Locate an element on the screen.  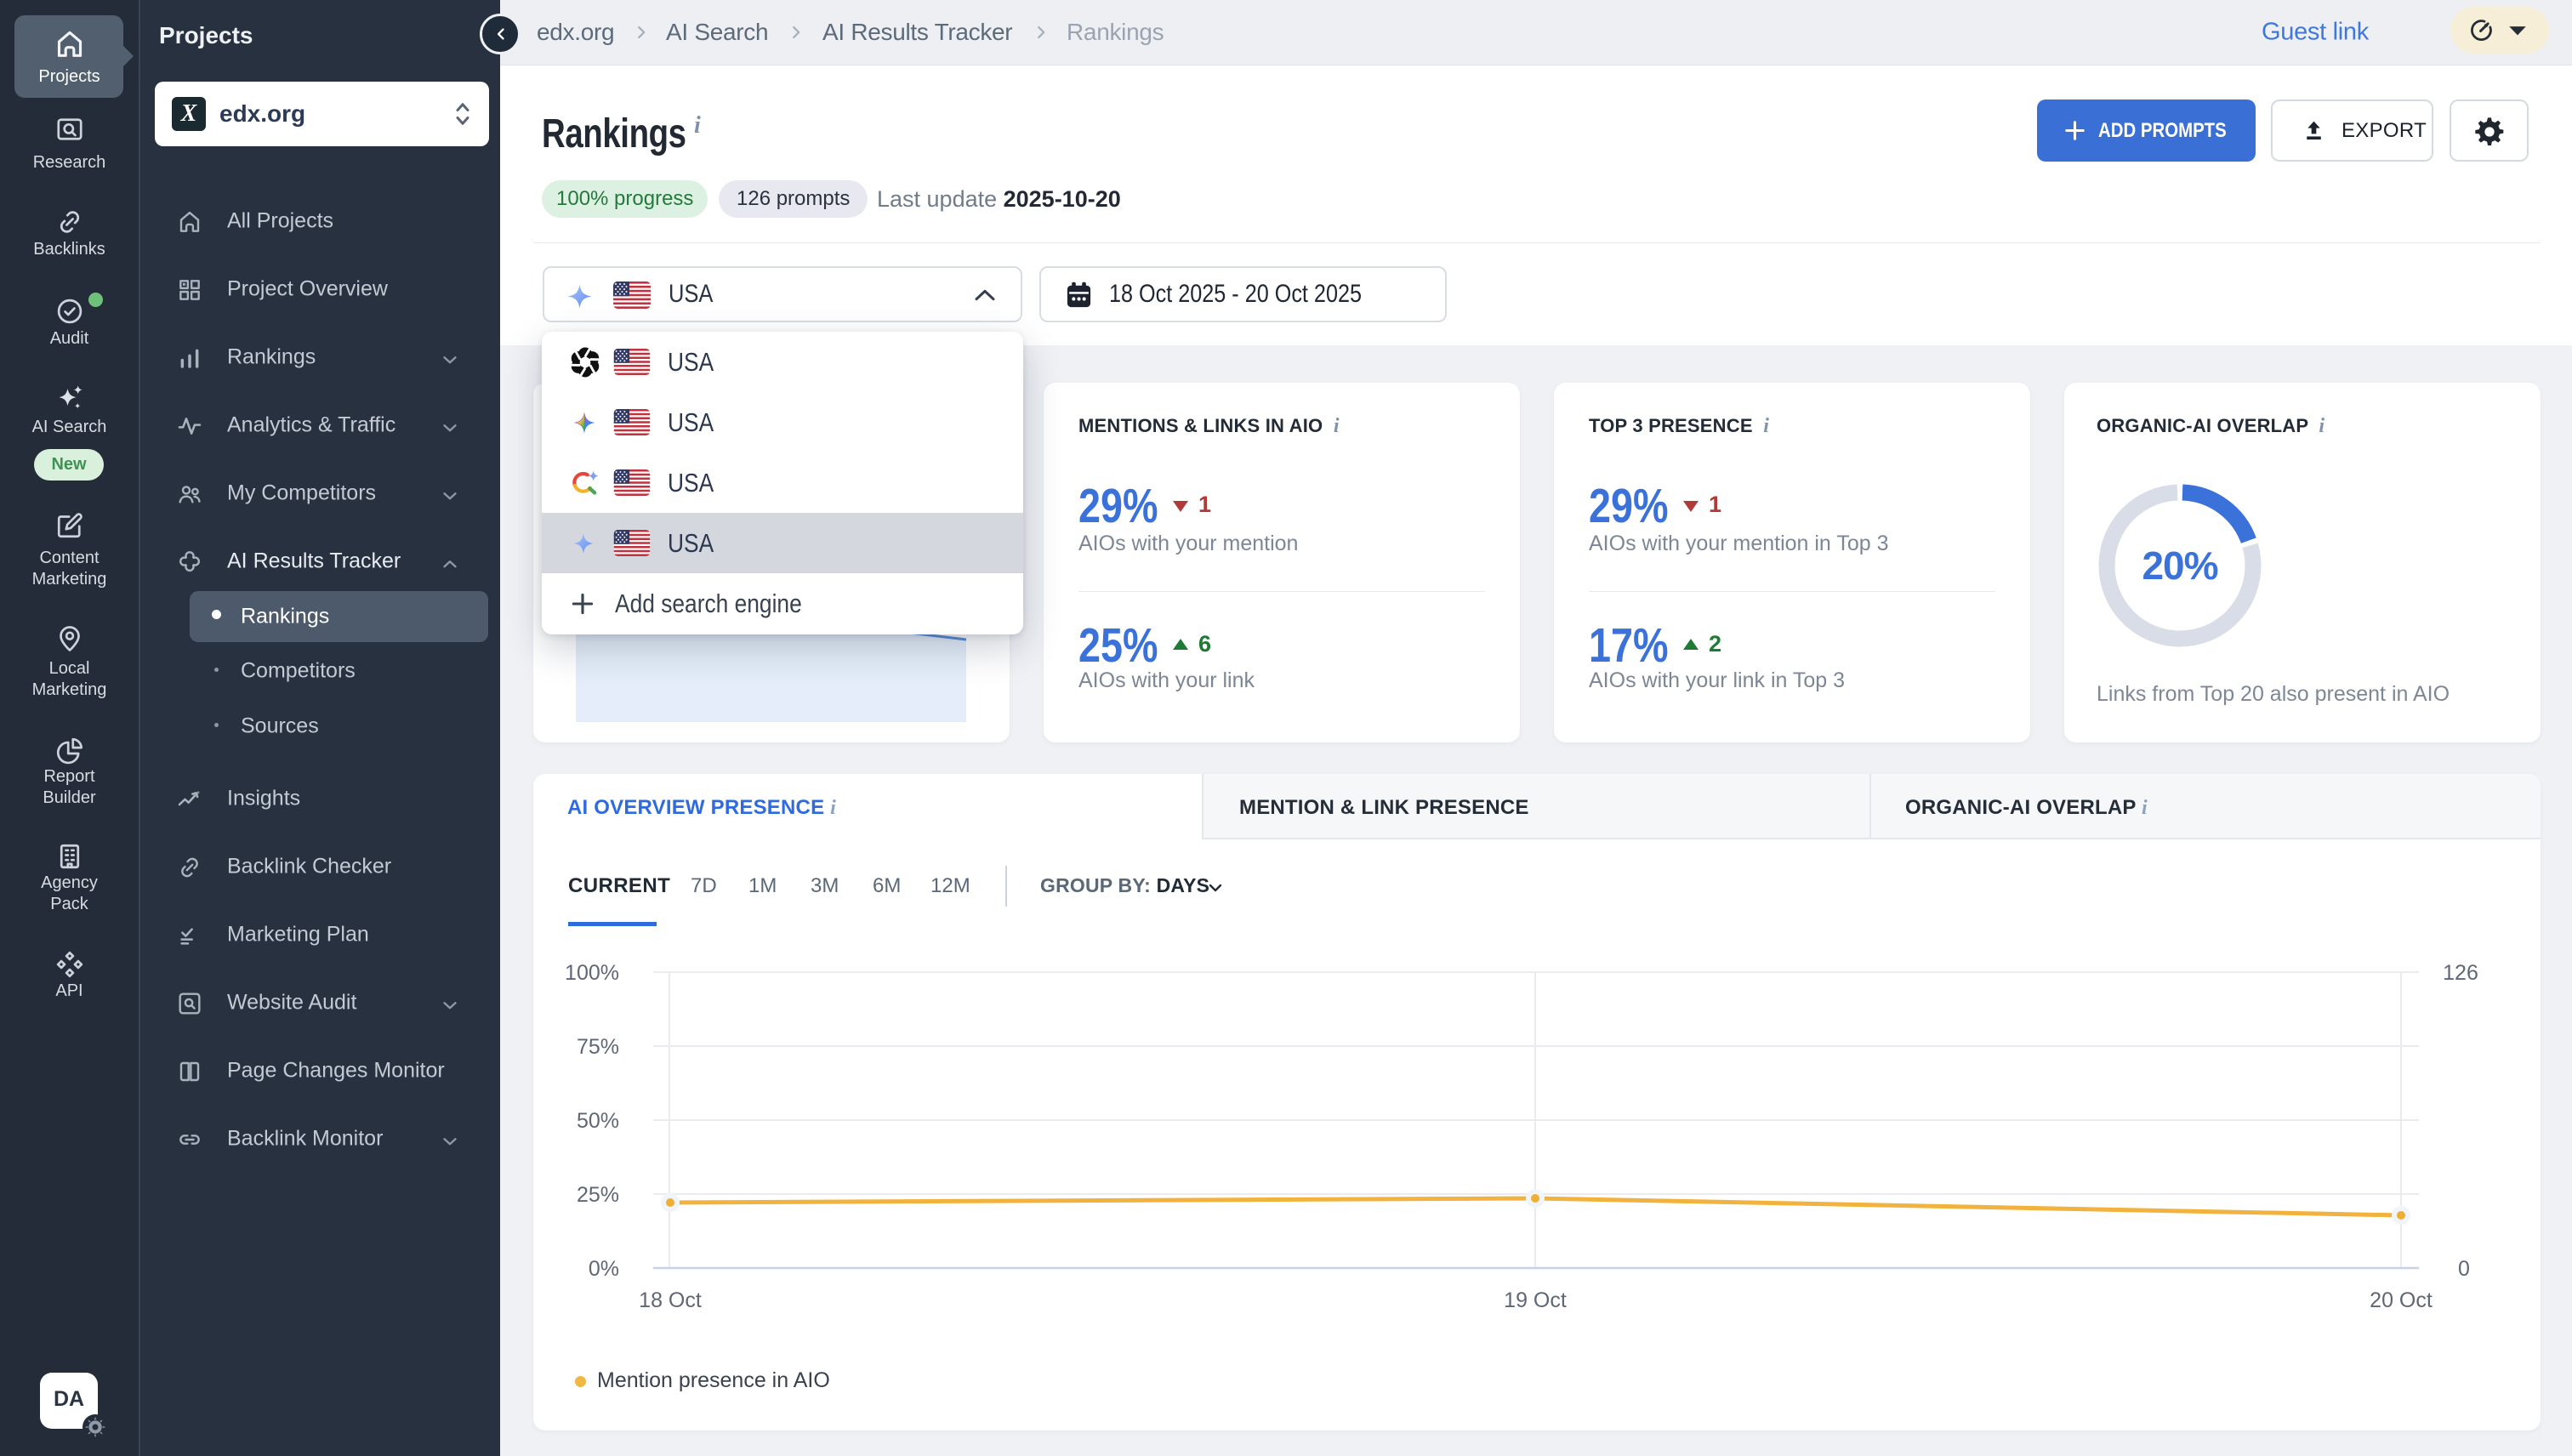
svg-text: 75% is located at coordinates (598, 1047).